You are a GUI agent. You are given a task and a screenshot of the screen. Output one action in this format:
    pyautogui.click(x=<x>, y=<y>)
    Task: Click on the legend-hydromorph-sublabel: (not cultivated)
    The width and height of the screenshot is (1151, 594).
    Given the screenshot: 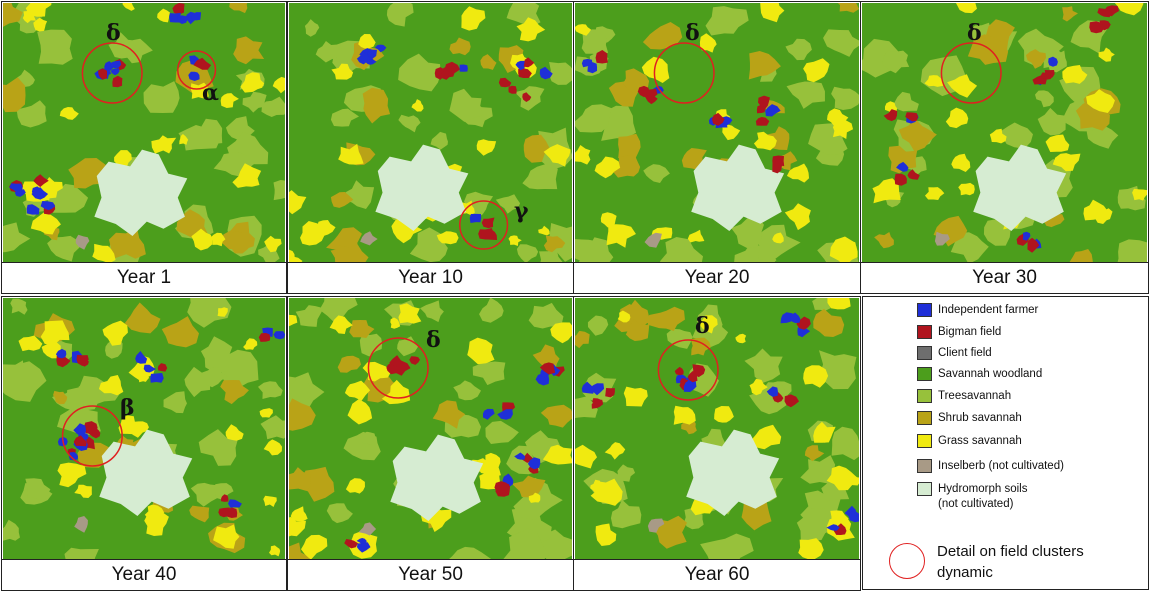 What is the action you would take?
    pyautogui.click(x=976, y=504)
    